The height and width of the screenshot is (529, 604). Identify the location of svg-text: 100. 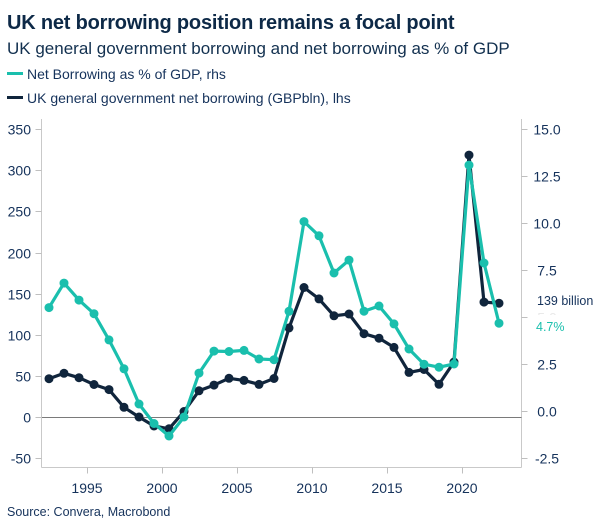
(20, 336).